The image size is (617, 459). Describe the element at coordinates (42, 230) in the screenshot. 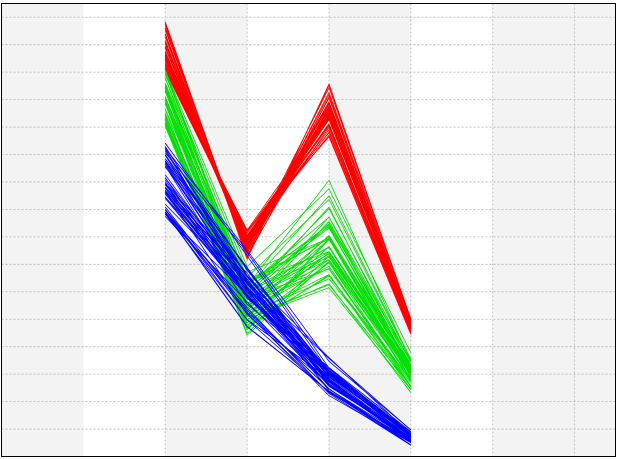

I see `background-band` at that location.